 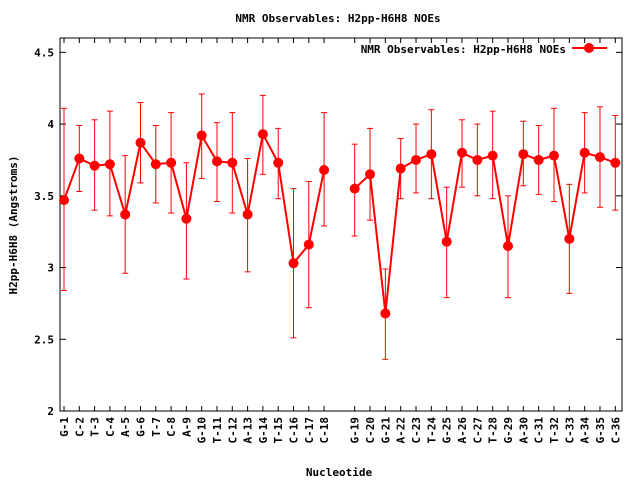 I want to click on x-tick-label: A-9, so click(x=186, y=427).